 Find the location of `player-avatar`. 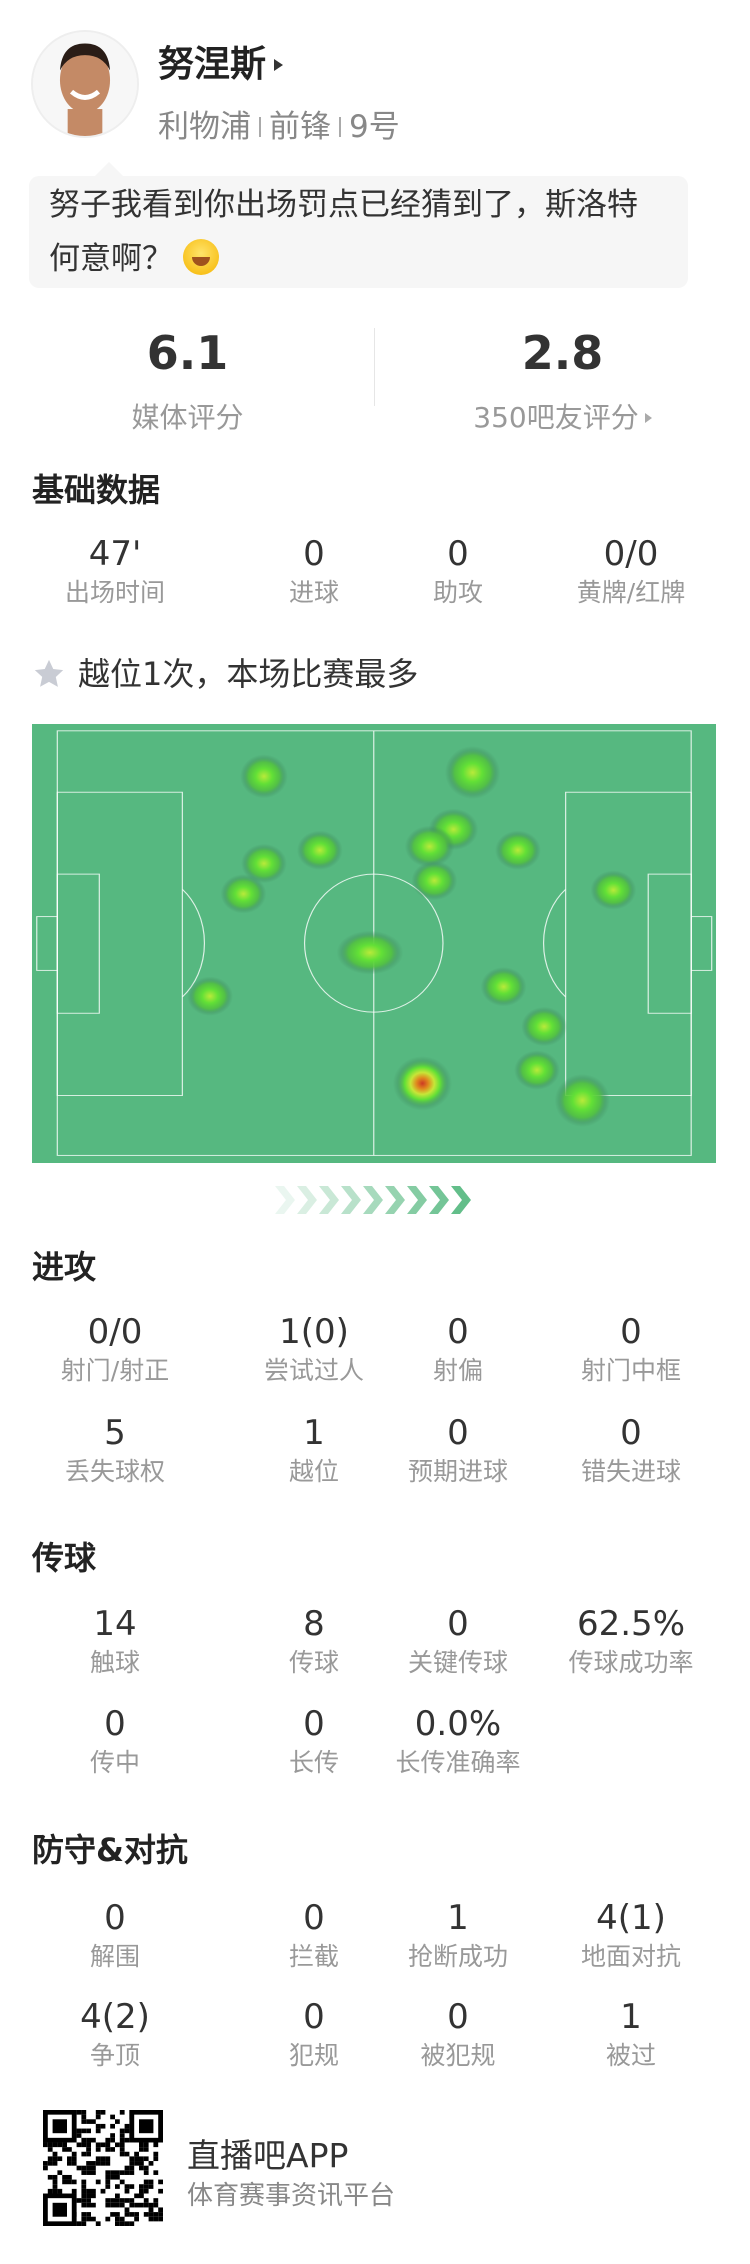

player-avatar is located at coordinates (85, 84).